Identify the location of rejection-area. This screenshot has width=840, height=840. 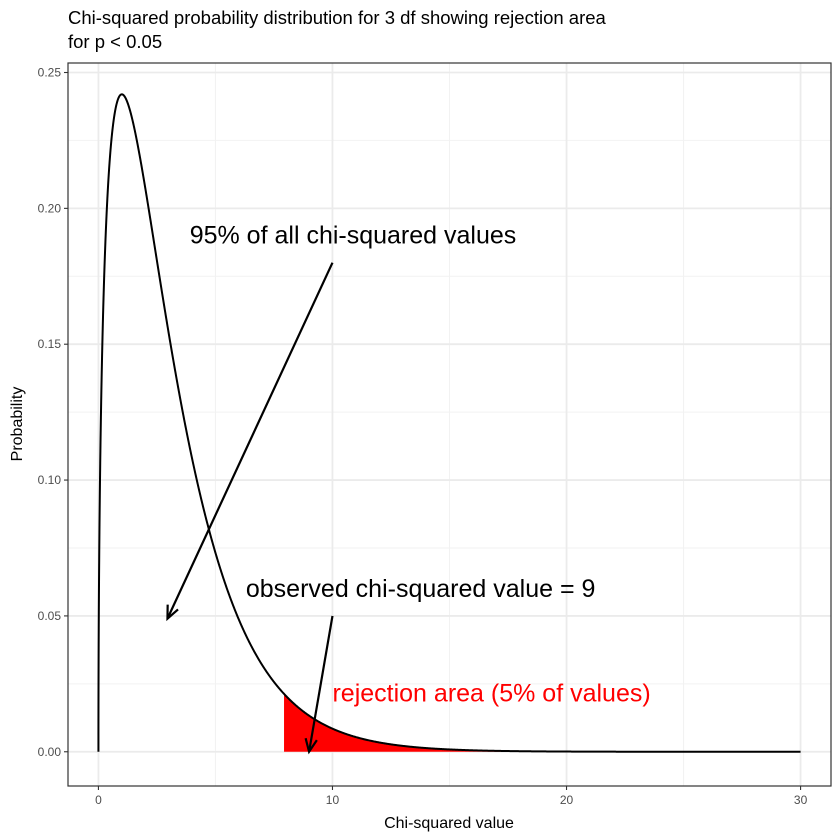
(542, 722).